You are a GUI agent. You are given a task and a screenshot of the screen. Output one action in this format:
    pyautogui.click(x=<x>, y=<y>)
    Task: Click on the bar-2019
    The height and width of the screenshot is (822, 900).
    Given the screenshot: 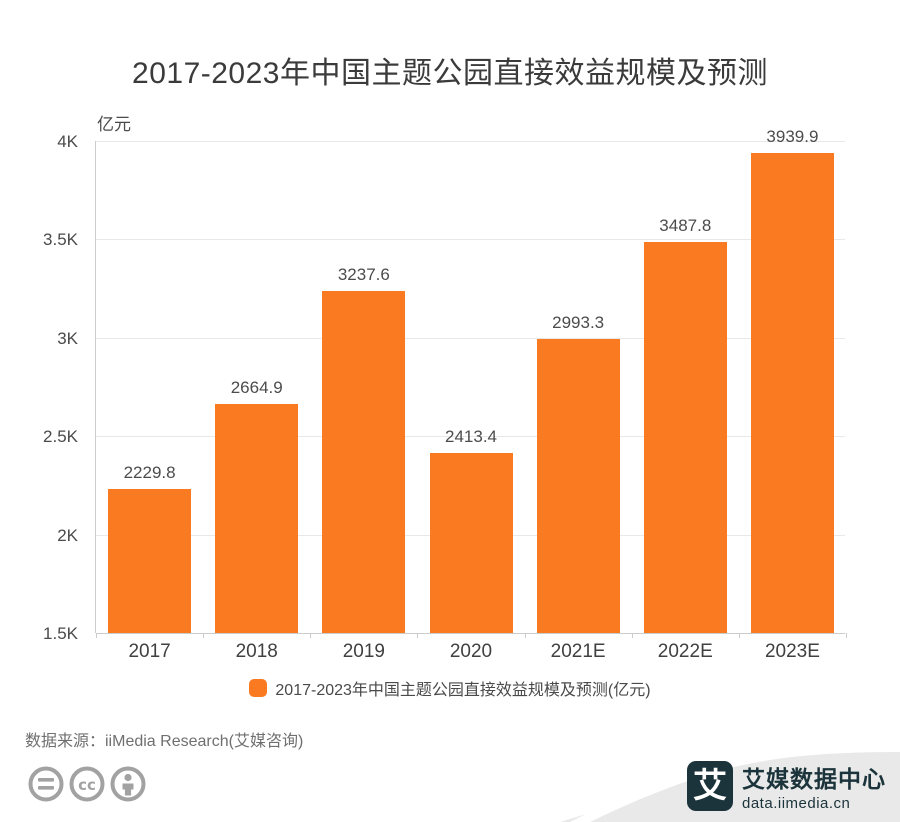 What is the action you would take?
    pyautogui.click(x=364, y=462)
    